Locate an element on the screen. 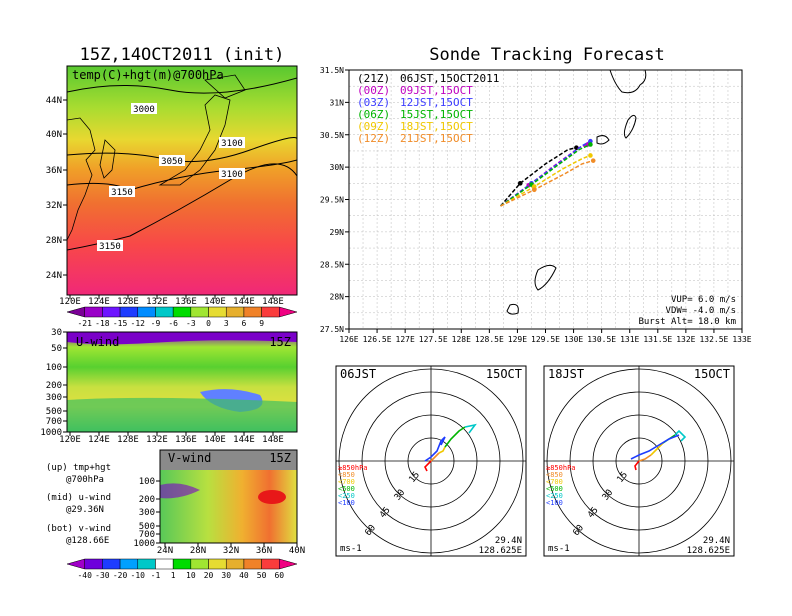 The image size is (792, 616). coastline-asia is located at coordinates (81, 179).